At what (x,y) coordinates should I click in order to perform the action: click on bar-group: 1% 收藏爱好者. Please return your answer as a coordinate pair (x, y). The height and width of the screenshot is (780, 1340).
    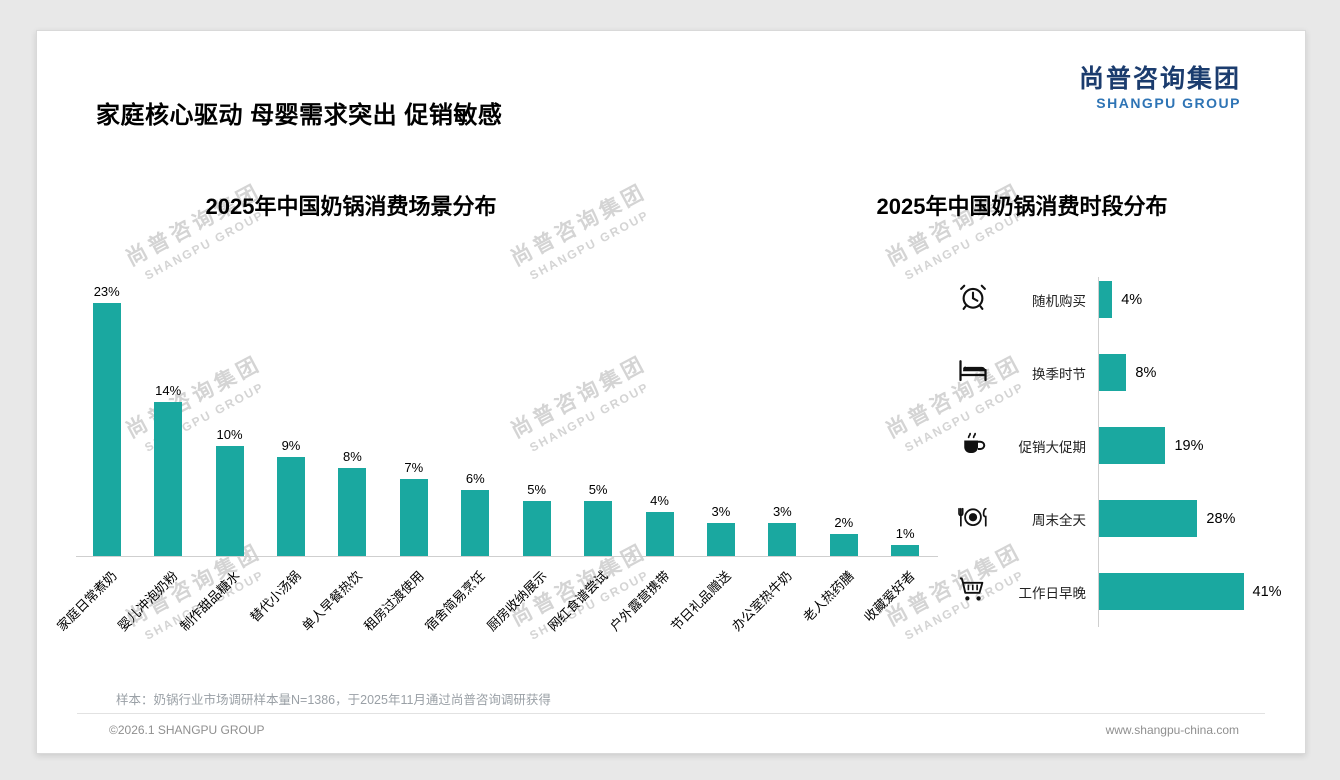
    Looking at the image, I should click on (898, 575).